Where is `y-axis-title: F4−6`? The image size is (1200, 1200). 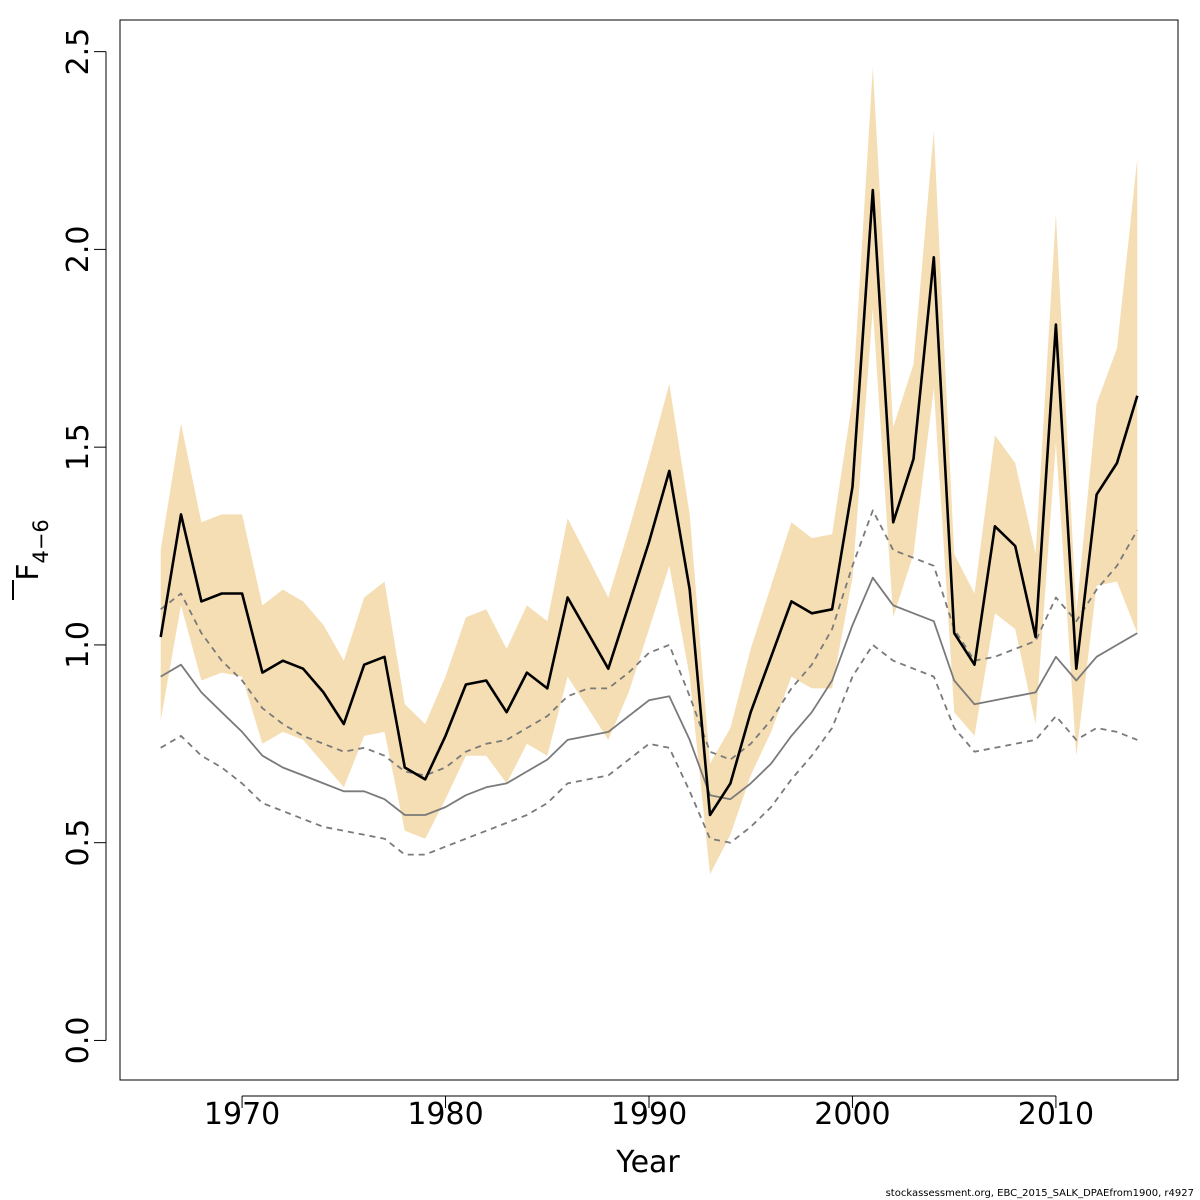
y-axis-title: F4−6 is located at coordinates (32, 559).